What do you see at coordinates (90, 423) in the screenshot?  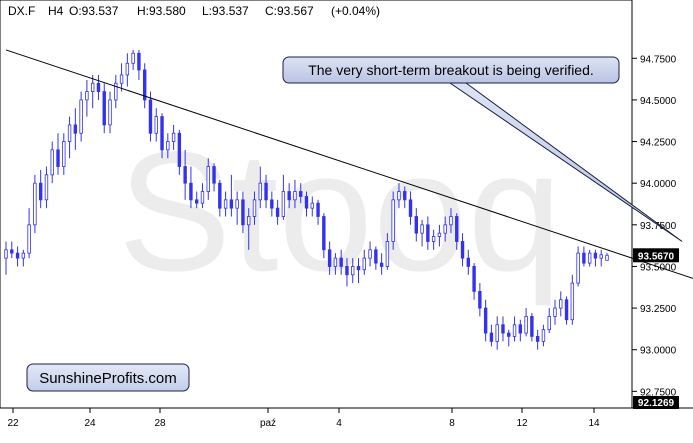 I see `x-tick-label: 24` at bounding box center [90, 423].